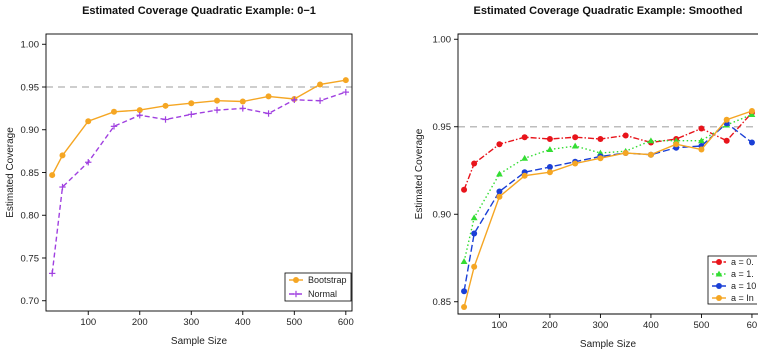  Describe the element at coordinates (30, 216) in the screenshot. I see `y-tick-label: 0.80` at that location.